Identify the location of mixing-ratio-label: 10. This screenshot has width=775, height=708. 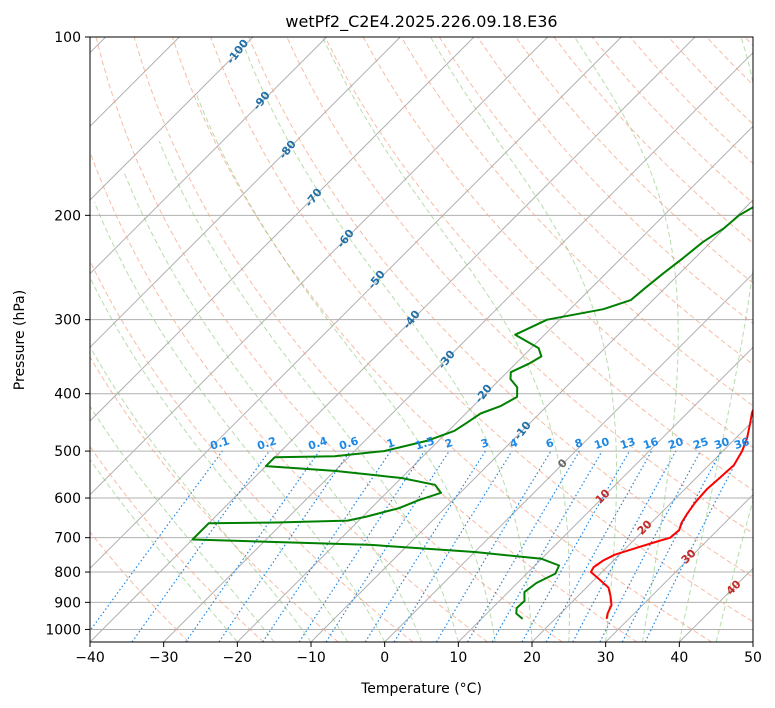
(602, 443).